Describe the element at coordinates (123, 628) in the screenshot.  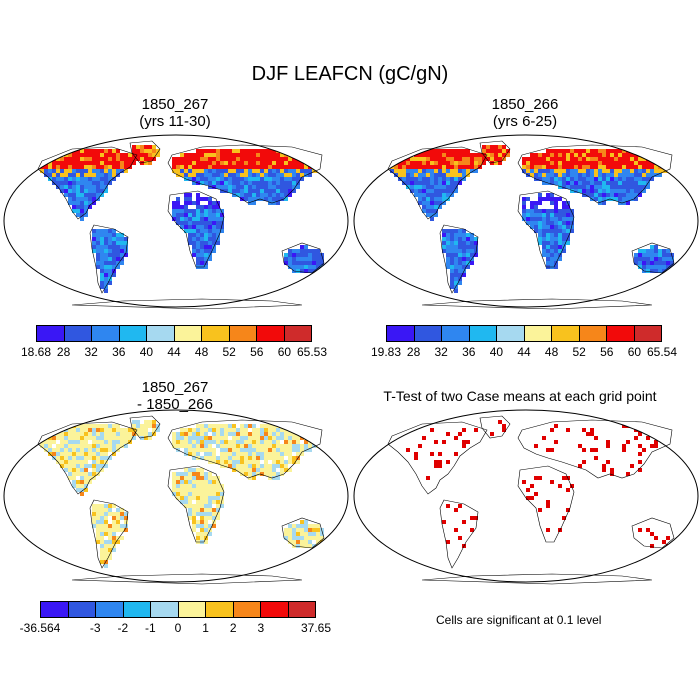
I see `colorbar-label: -2` at that location.